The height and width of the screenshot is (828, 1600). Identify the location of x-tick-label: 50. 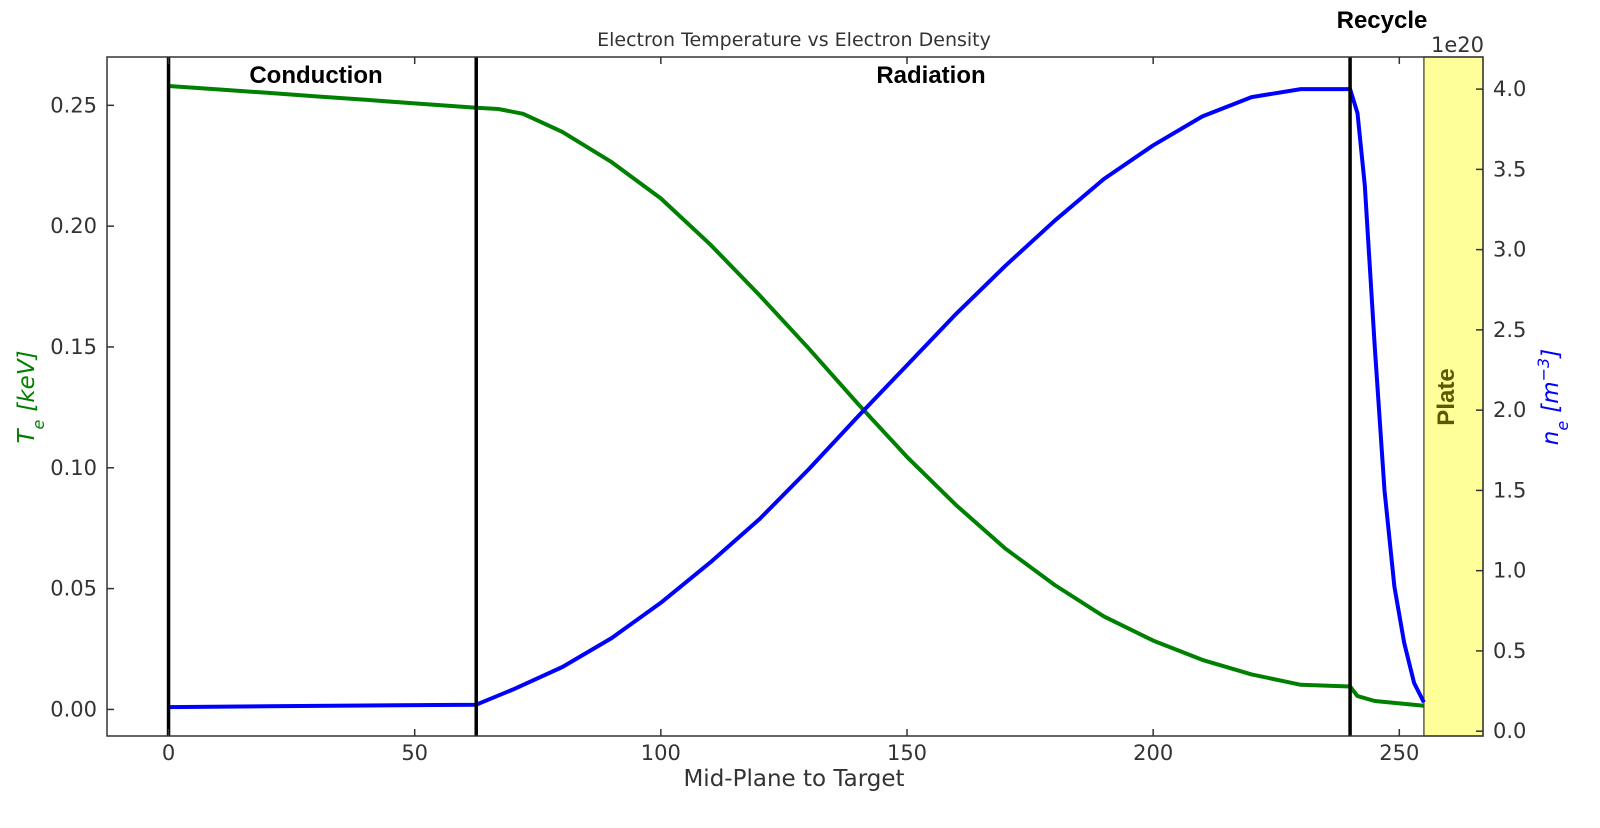
(414, 753).